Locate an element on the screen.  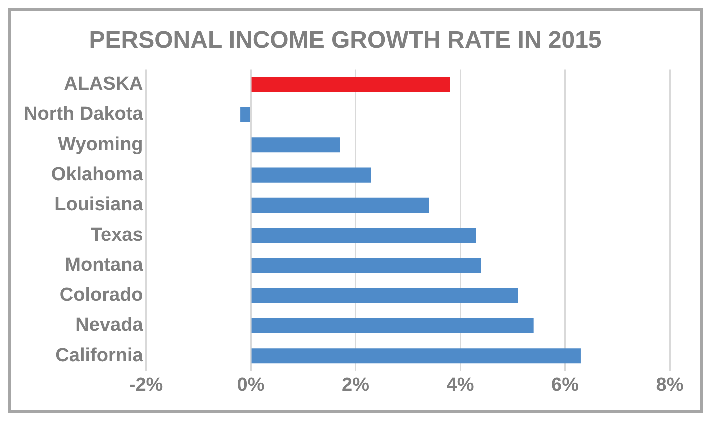
x-tick-label: 2% is located at coordinates (356, 385).